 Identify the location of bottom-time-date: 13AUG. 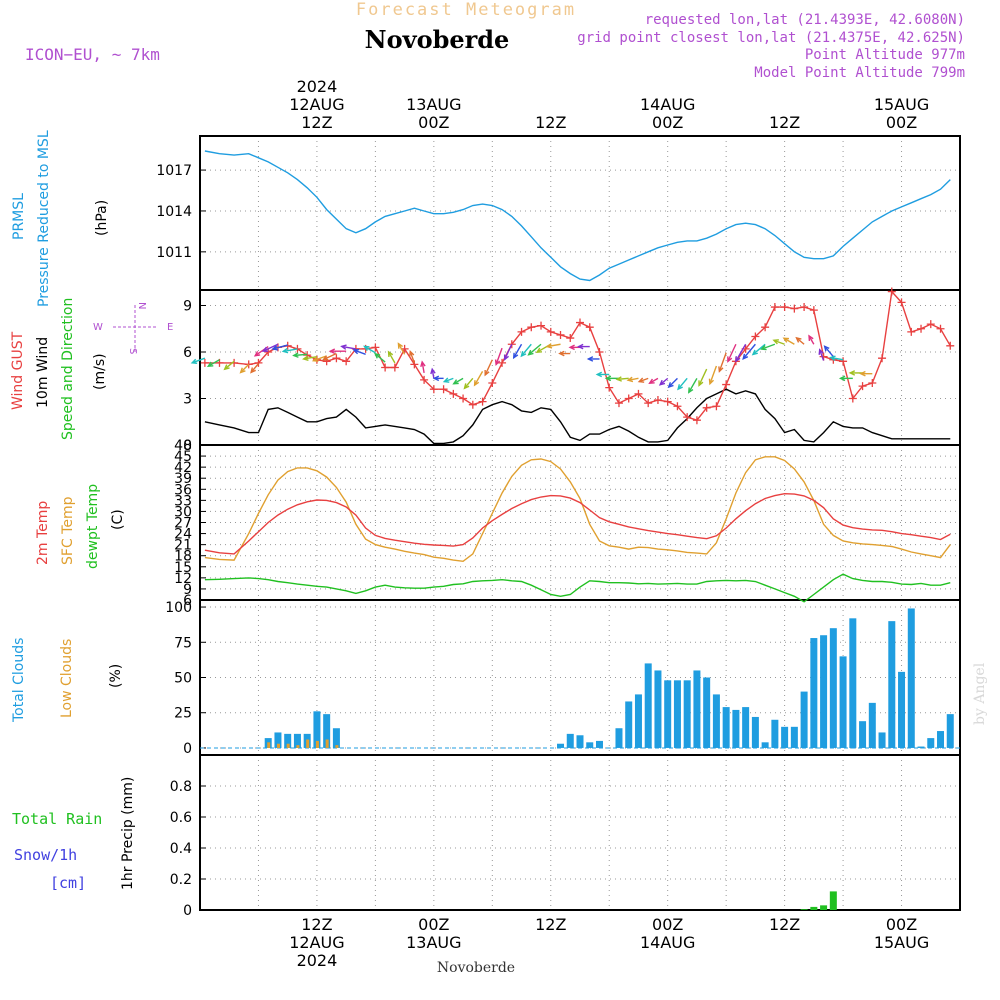
(433, 942).